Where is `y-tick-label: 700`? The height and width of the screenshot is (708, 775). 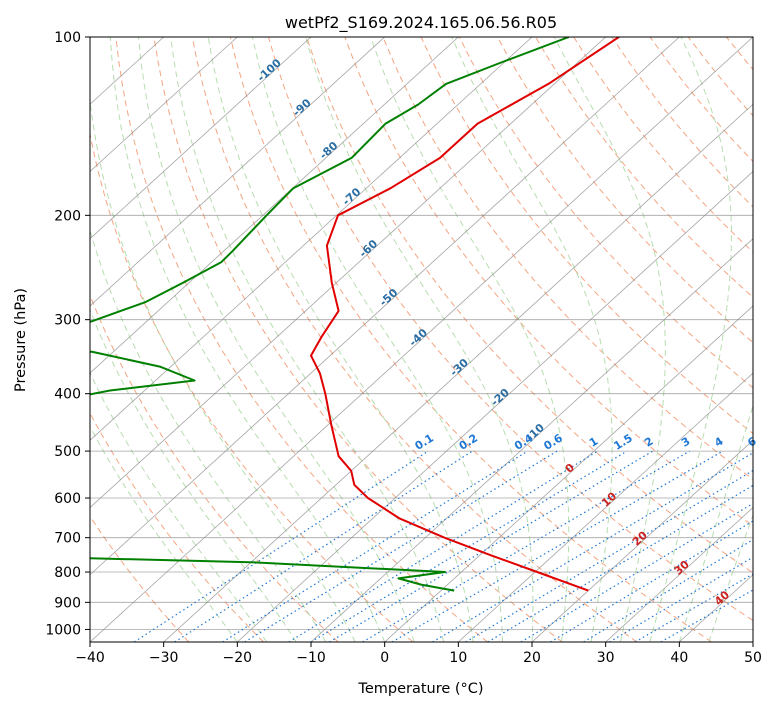
y-tick-label: 700 is located at coordinates (67, 539).